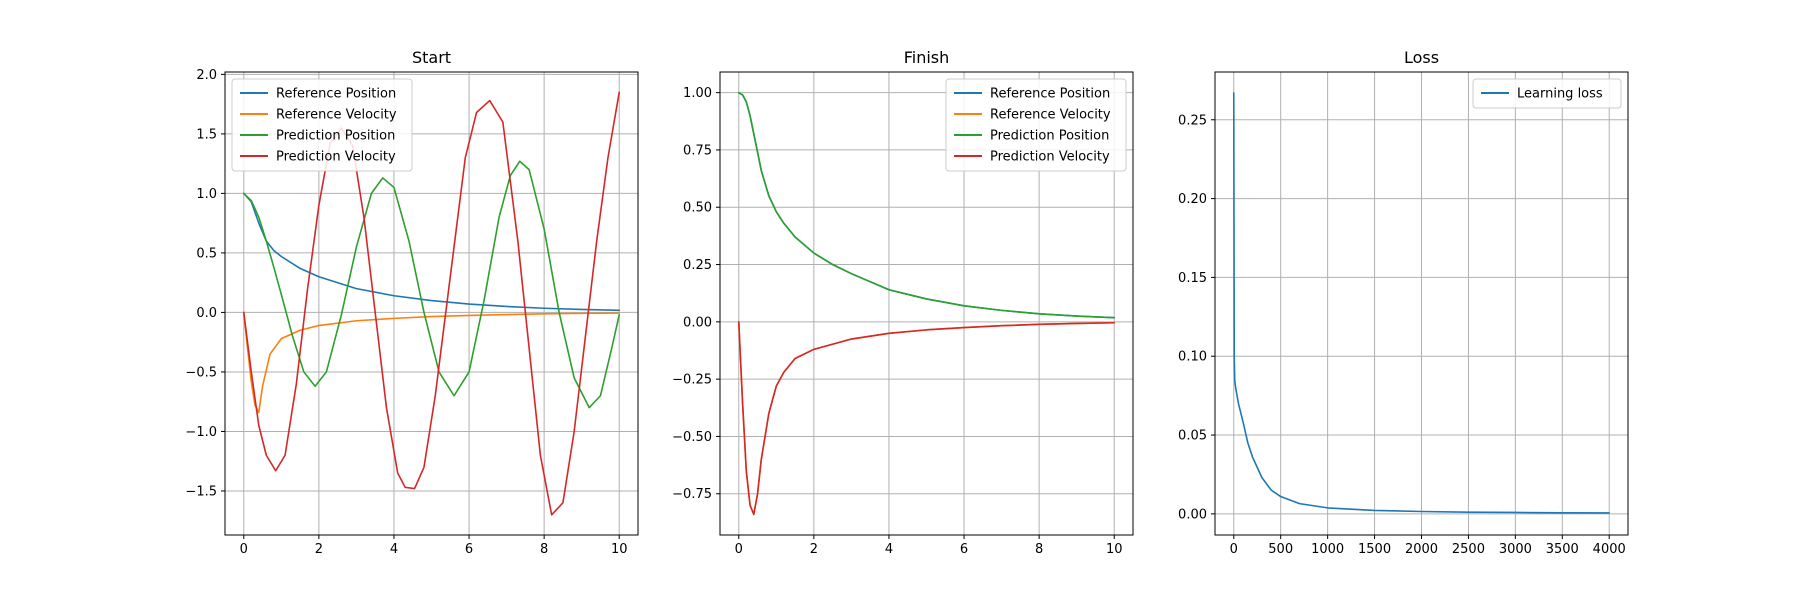 The width and height of the screenshot is (1800, 600). I want to click on x-tick-label: 3000, so click(1515, 549).